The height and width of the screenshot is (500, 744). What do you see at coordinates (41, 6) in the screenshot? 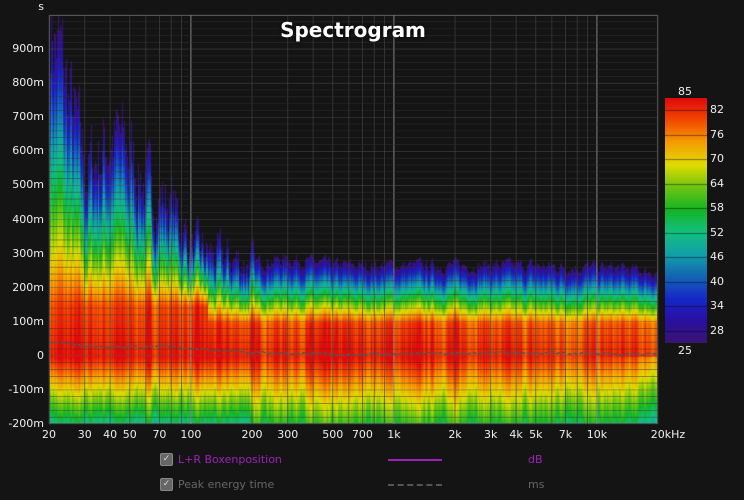
I see `y-axis-unit: s` at bounding box center [41, 6].